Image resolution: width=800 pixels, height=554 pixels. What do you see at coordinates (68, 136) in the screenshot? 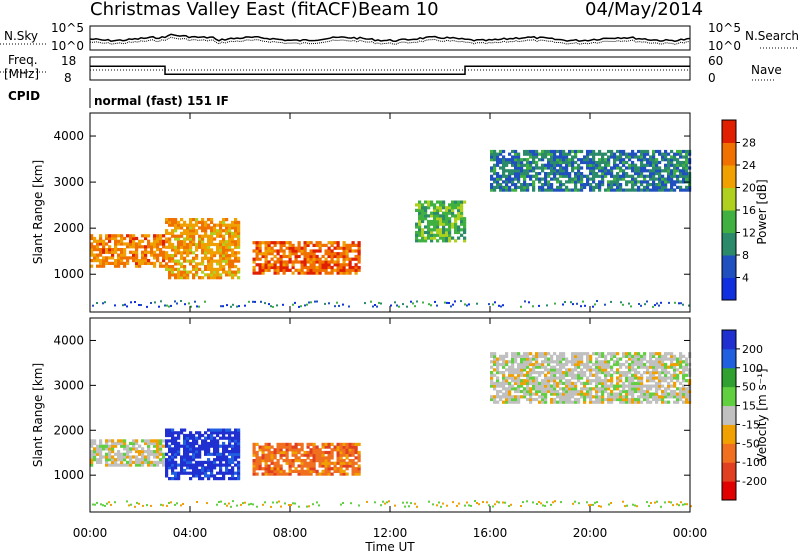
I see `power-axis-tick-label: 4000` at bounding box center [68, 136].